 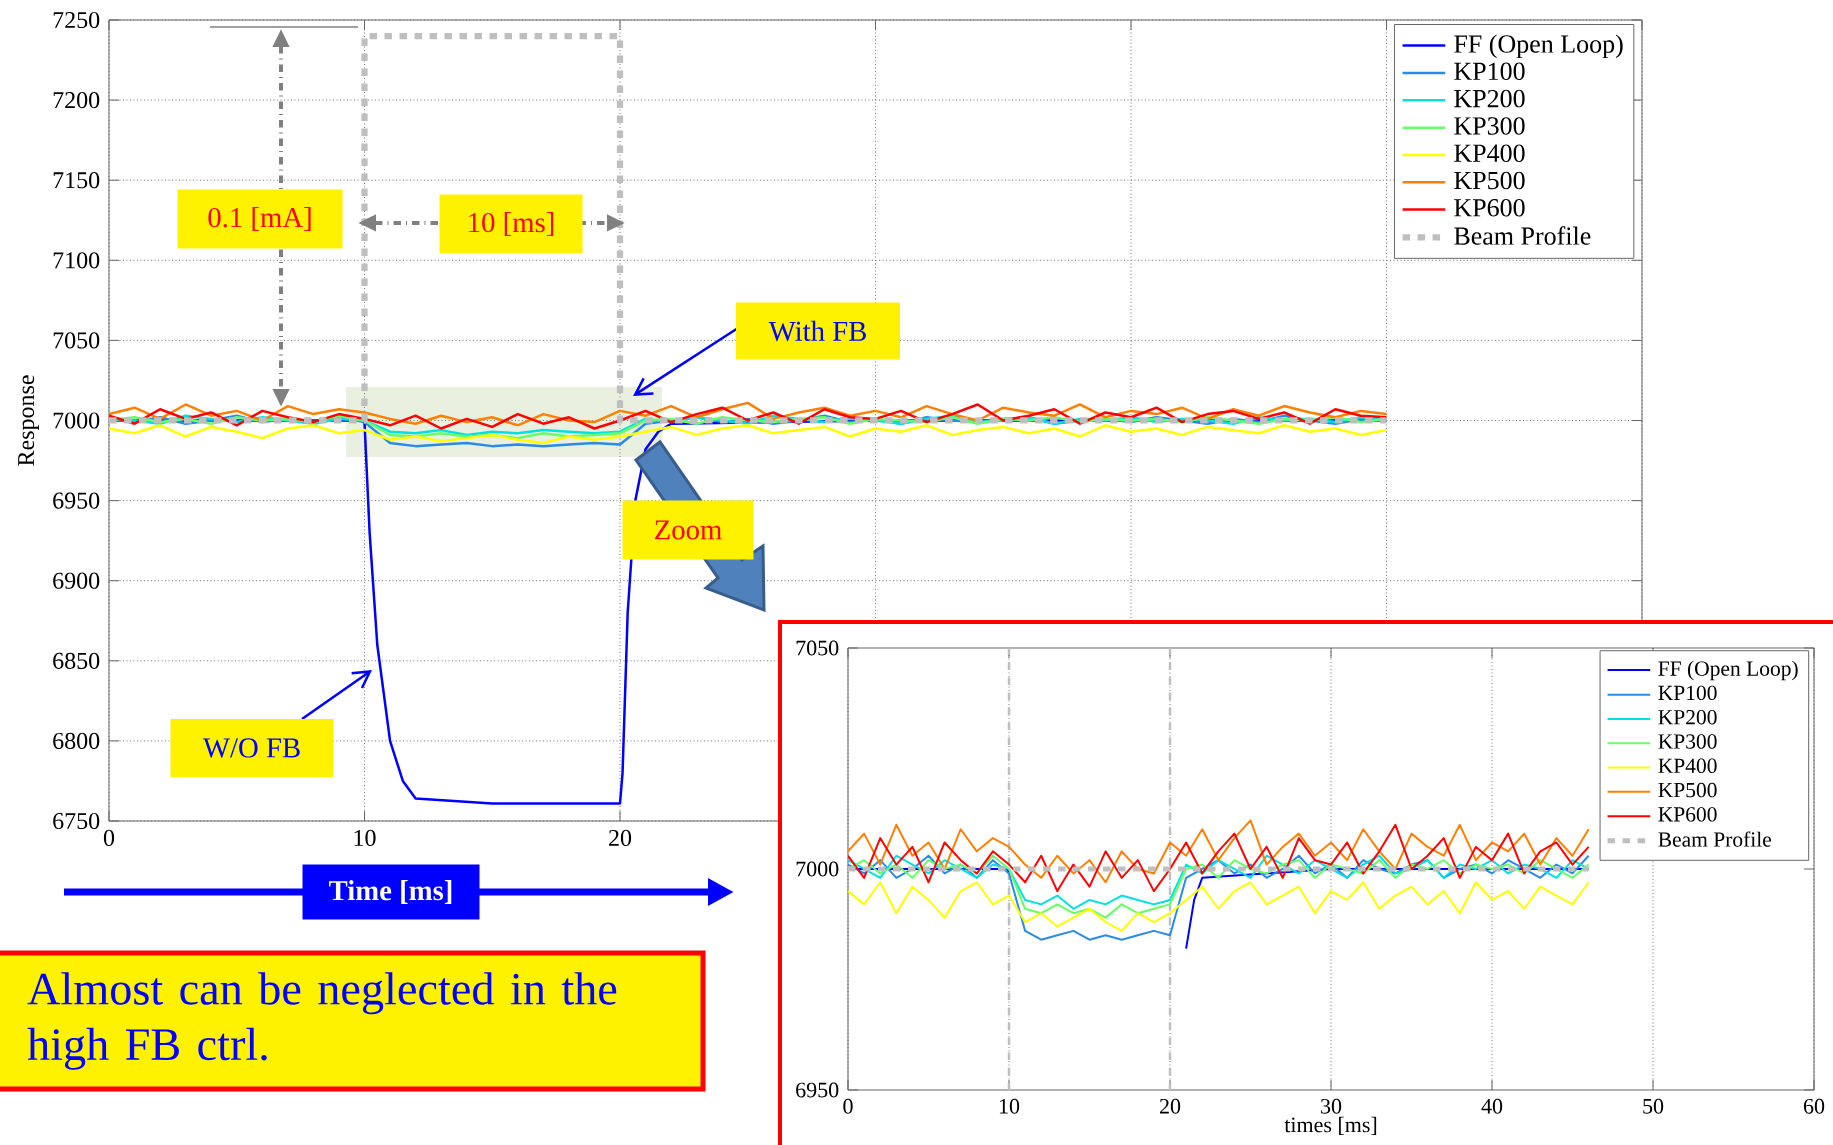 What do you see at coordinates (1331, 1106) in the screenshot?
I see `x-tick-label: 30` at bounding box center [1331, 1106].